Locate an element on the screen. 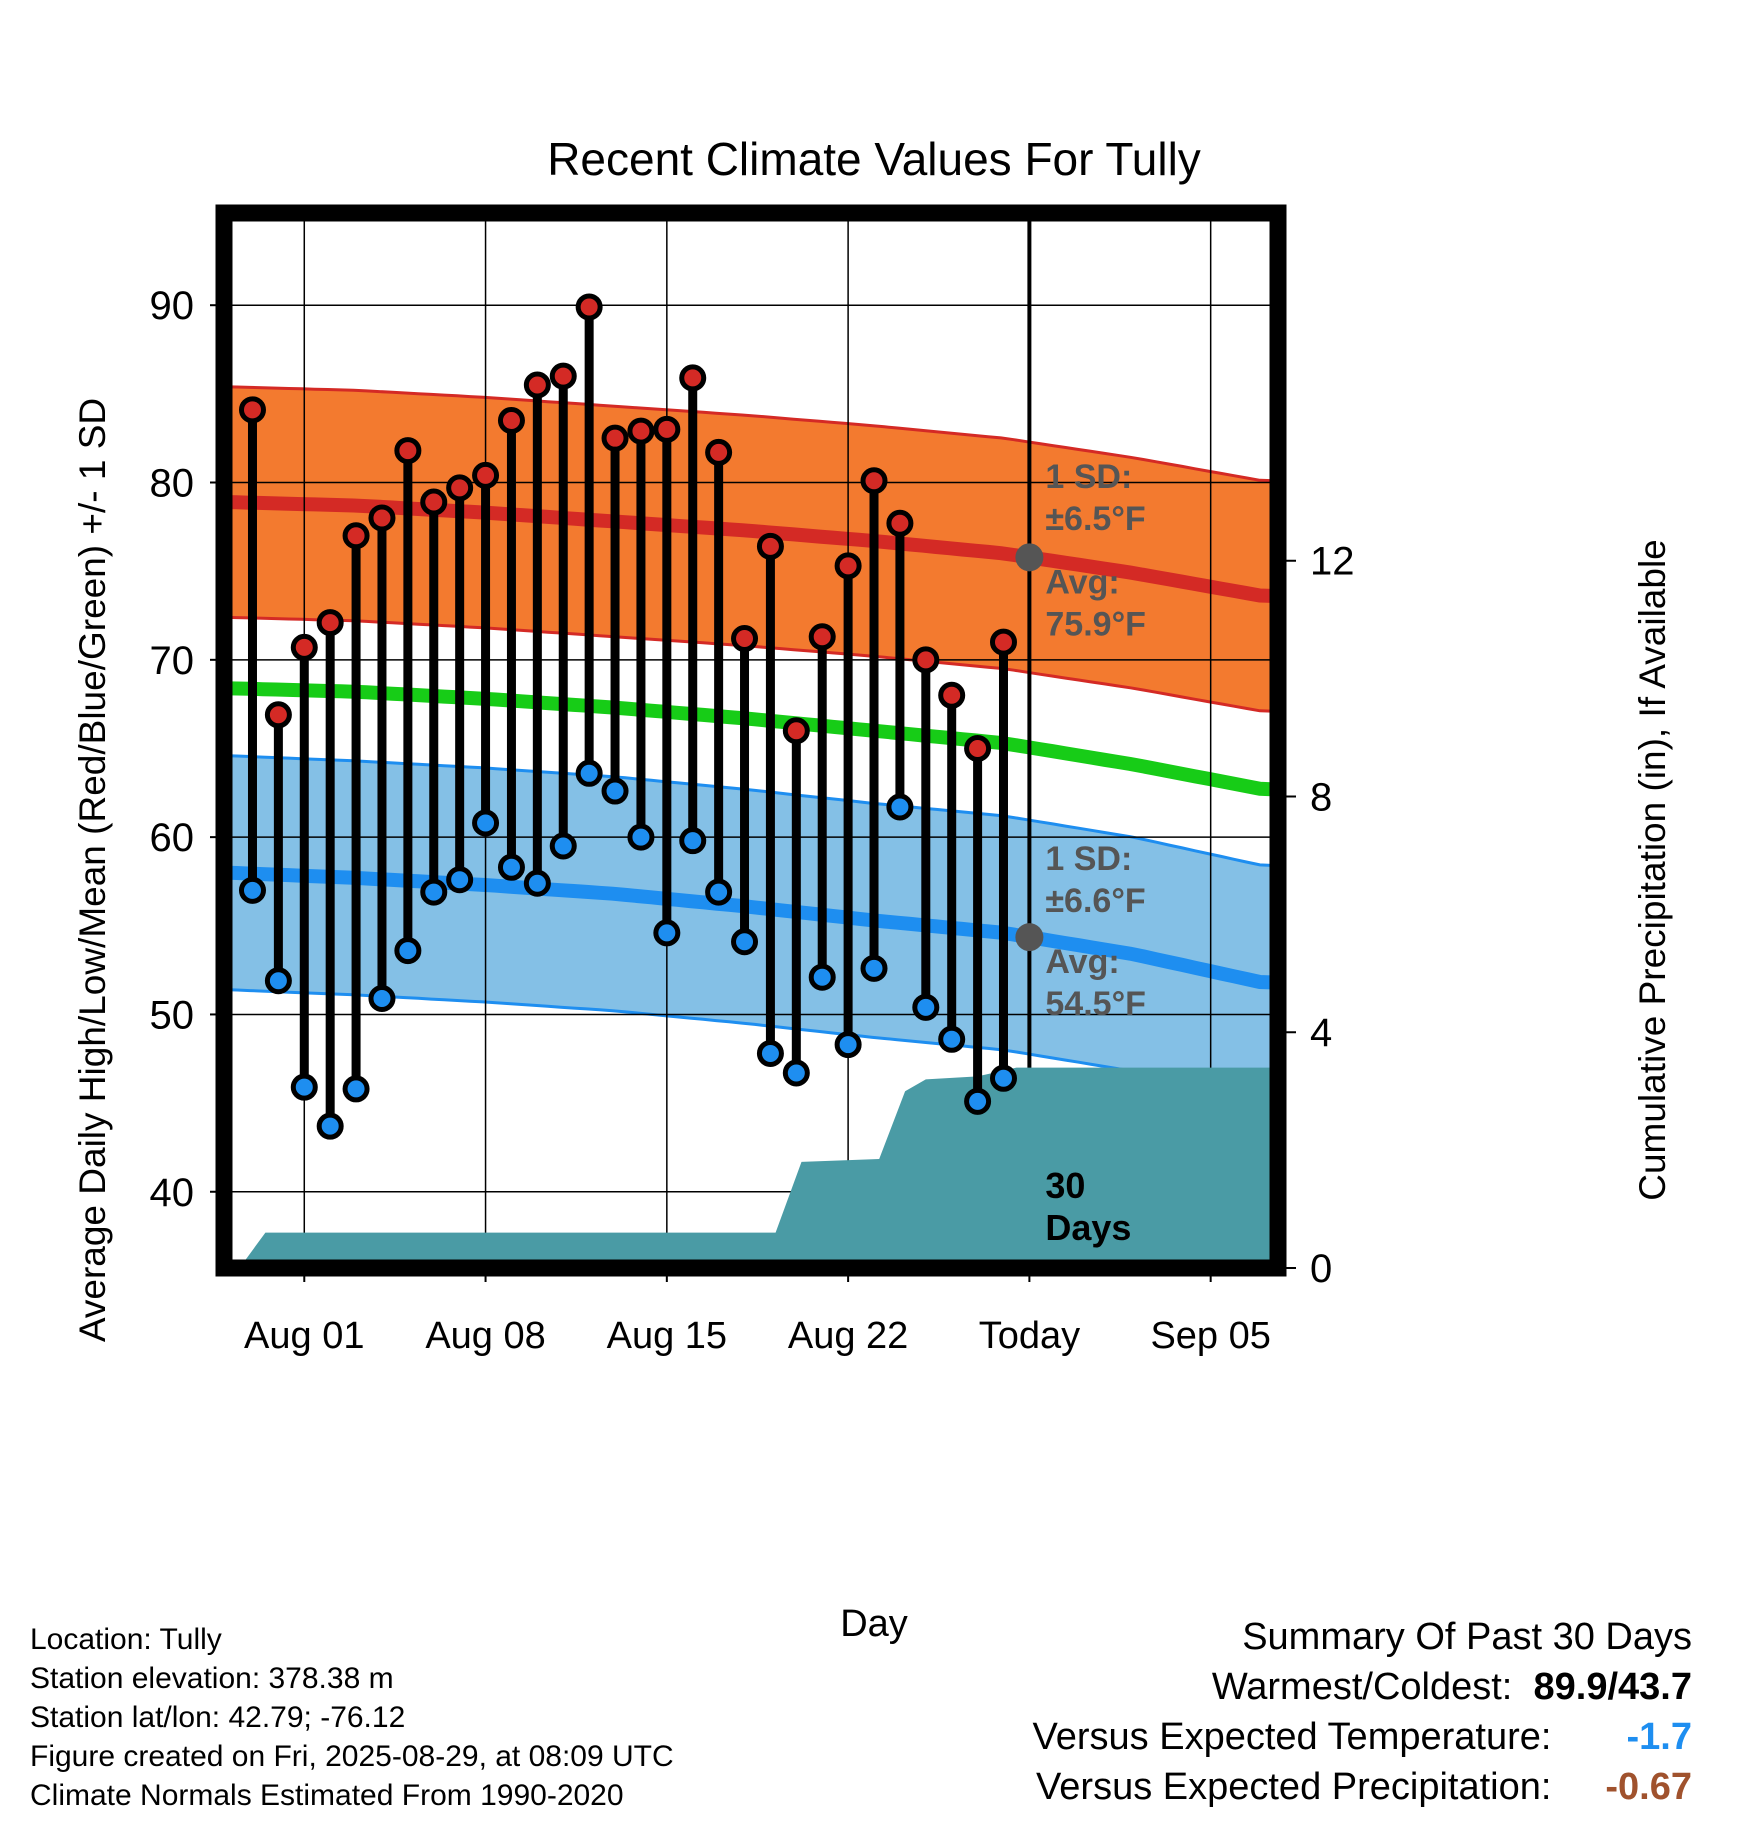  y-tick-label: 50 is located at coordinates (172, 1015).